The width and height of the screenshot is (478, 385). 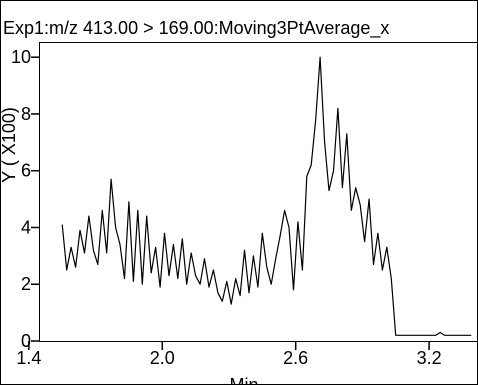 What do you see at coordinates (243, 380) in the screenshot?
I see `x-axis-label: Min` at bounding box center [243, 380].